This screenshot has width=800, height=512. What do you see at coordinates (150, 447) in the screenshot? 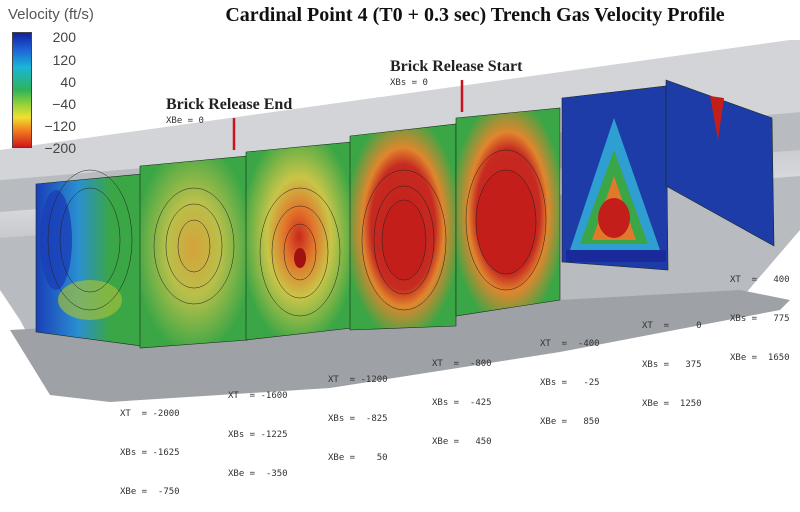
I see `section-coords: XT = -2000 XBs = -1625 XBe = -750` at bounding box center [150, 447].